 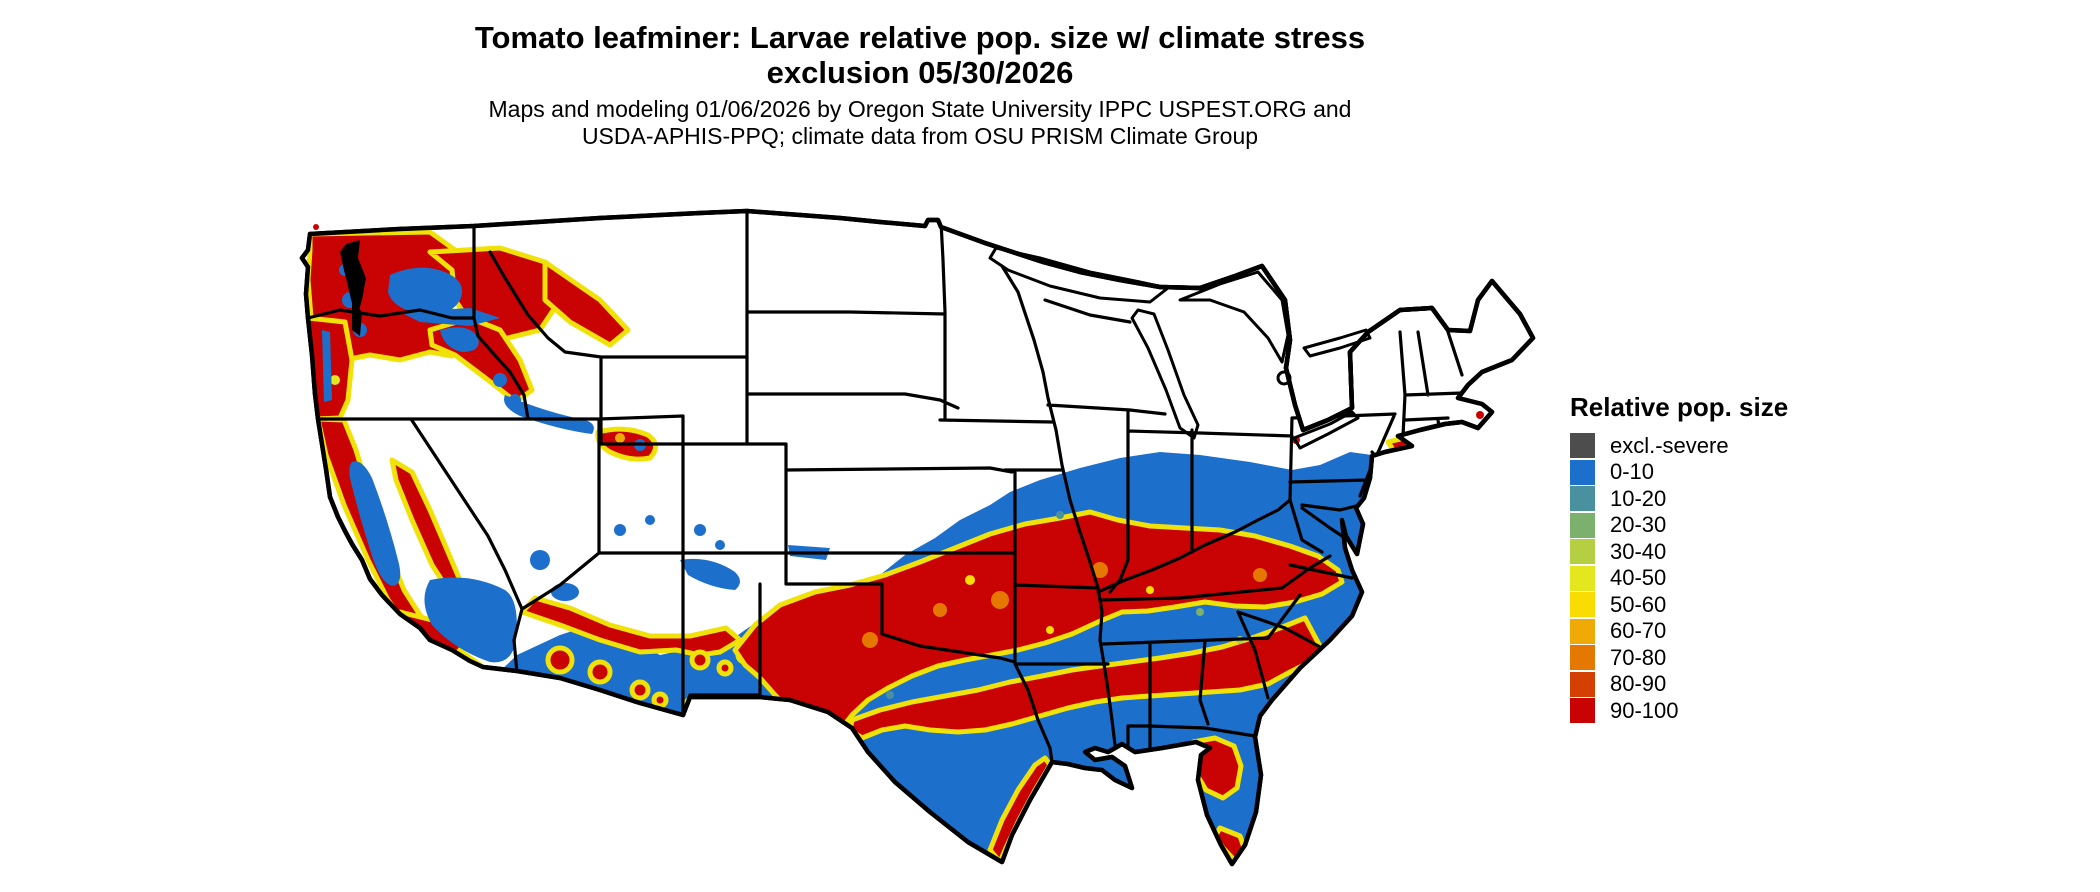 I want to click on lake-michigan-icon, so click(x=1165, y=374).